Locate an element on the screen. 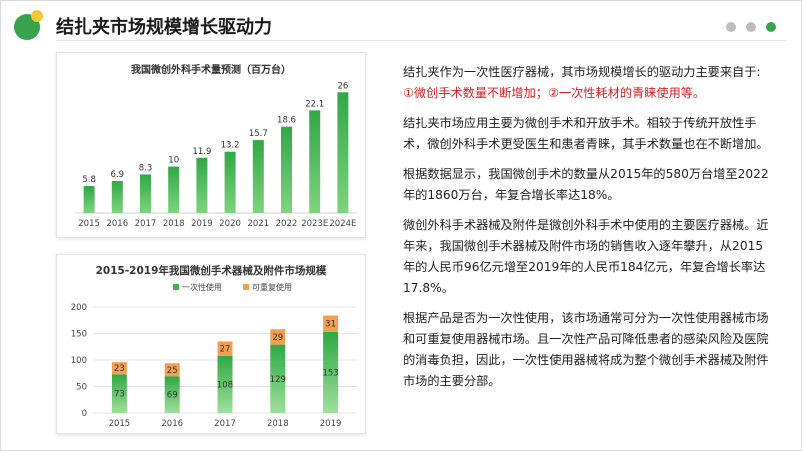  x-tick-label: 2022 is located at coordinates (287, 224).